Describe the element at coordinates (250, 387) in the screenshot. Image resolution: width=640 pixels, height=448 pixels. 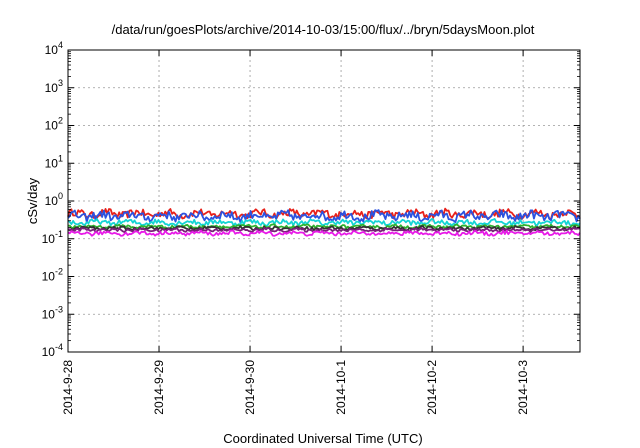
I see `x-tick-label: 2014-9-30` at that location.